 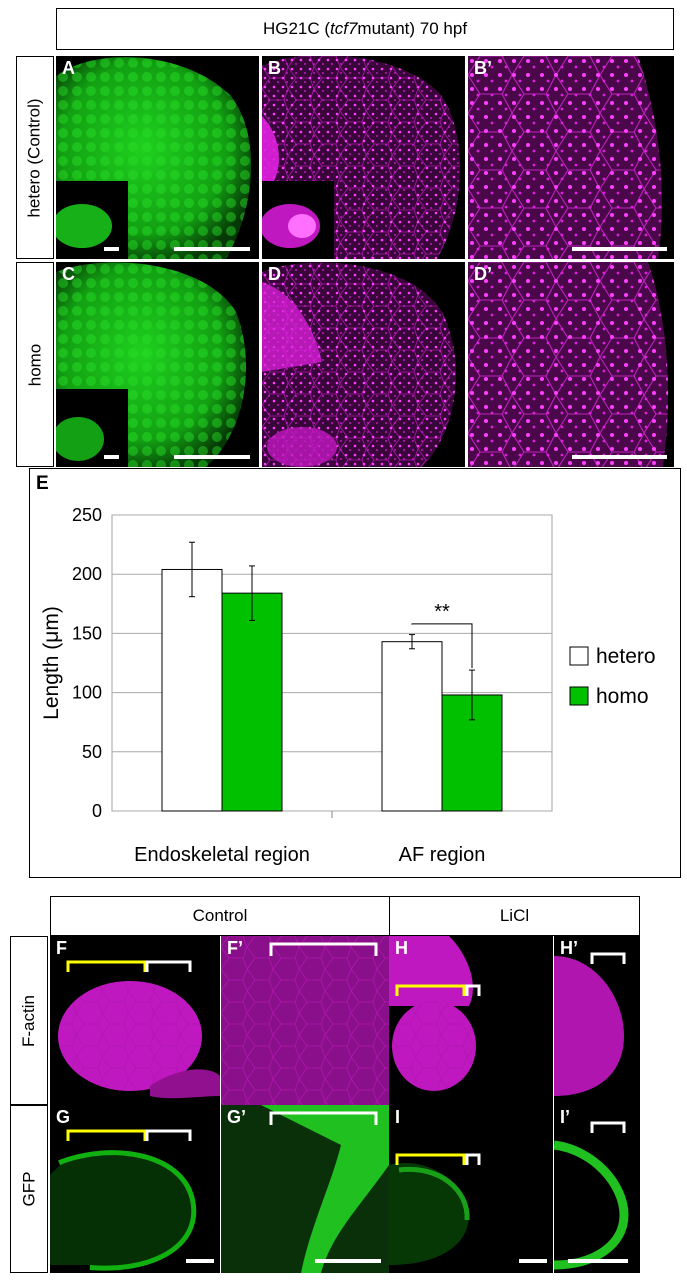 I want to click on panel-label-i: I, so click(x=398, y=1117).